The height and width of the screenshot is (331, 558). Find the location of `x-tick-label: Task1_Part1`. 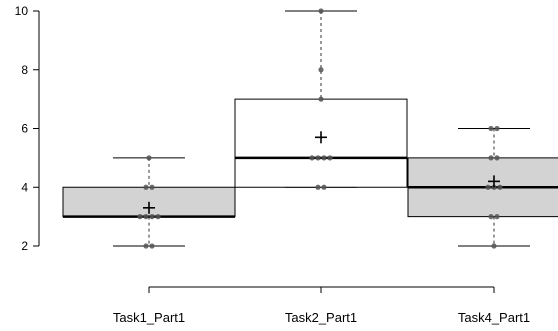

x-tick-label: Task1_Part1 is located at coordinates (149, 317).